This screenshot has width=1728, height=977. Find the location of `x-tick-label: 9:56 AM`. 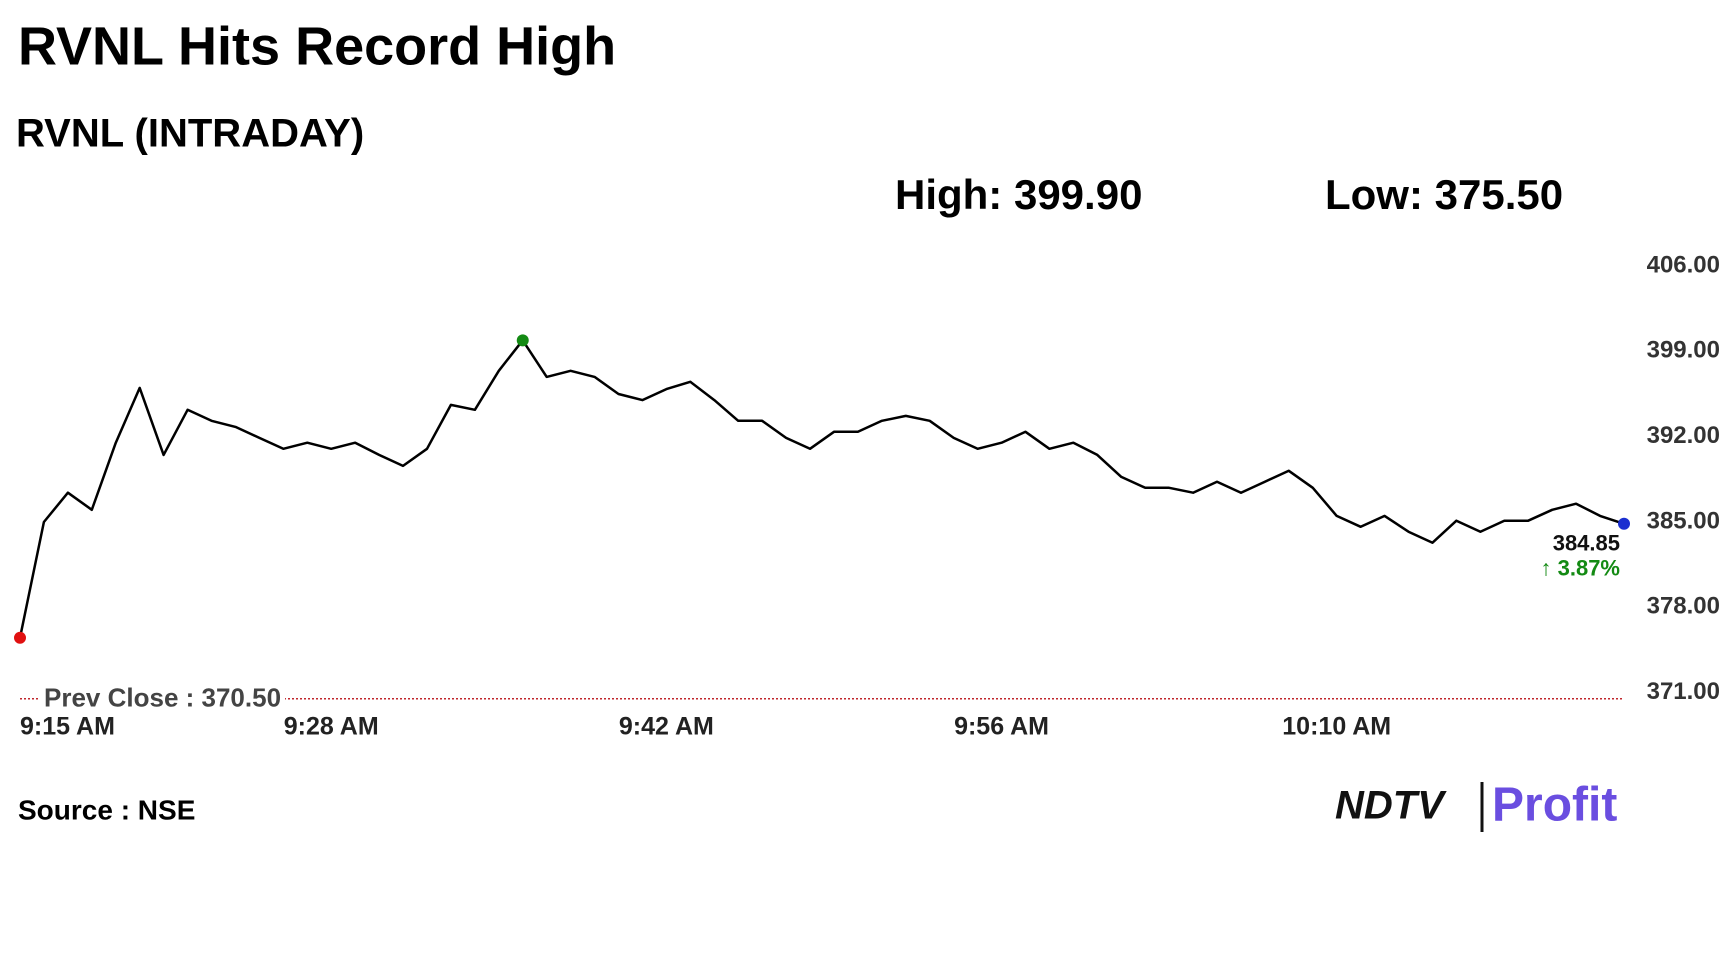

x-tick-label: 9:56 AM is located at coordinates (1001, 727).